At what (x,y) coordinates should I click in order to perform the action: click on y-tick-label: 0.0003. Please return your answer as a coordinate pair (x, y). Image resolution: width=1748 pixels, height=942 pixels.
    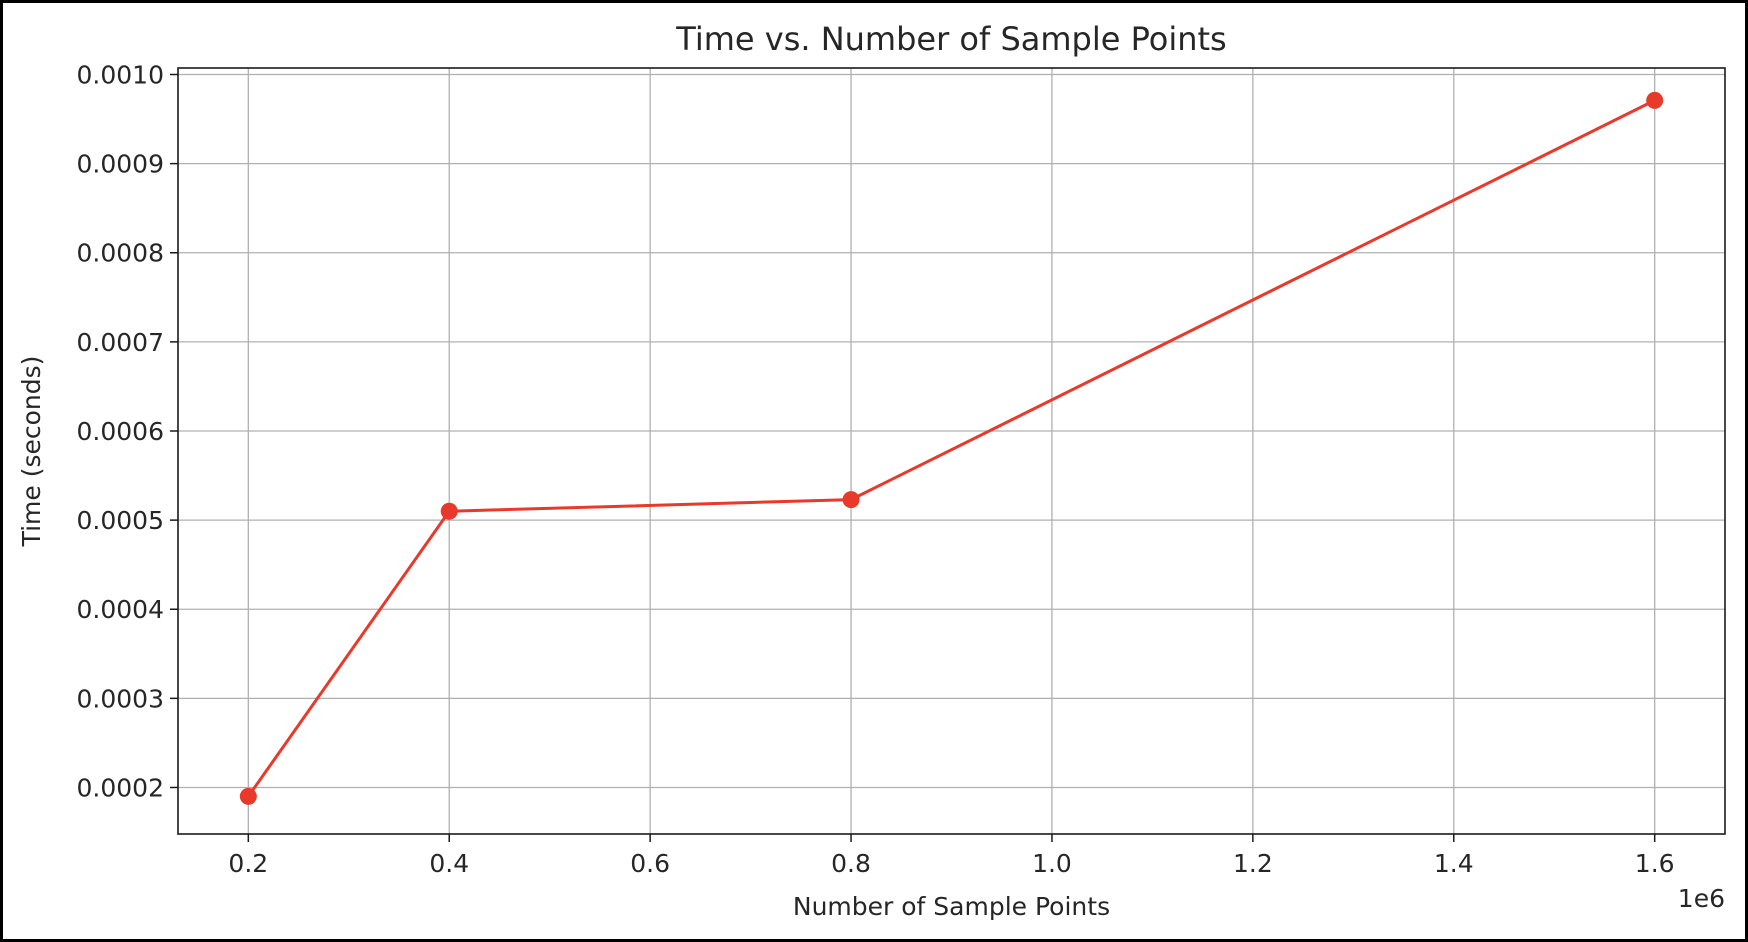
    Looking at the image, I should click on (120, 698).